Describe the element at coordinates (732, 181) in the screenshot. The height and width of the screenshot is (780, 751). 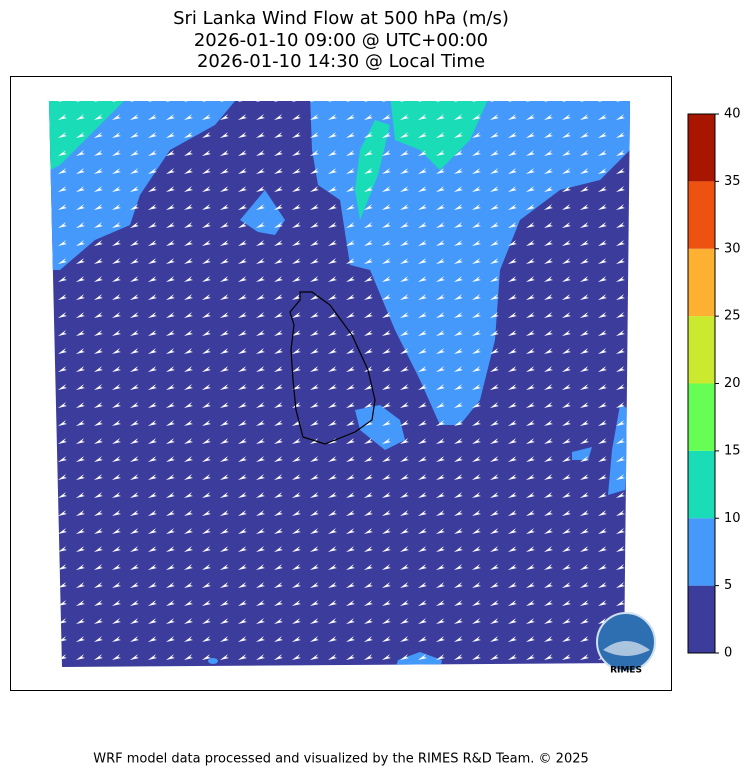
I see `tick-label: 35` at that location.